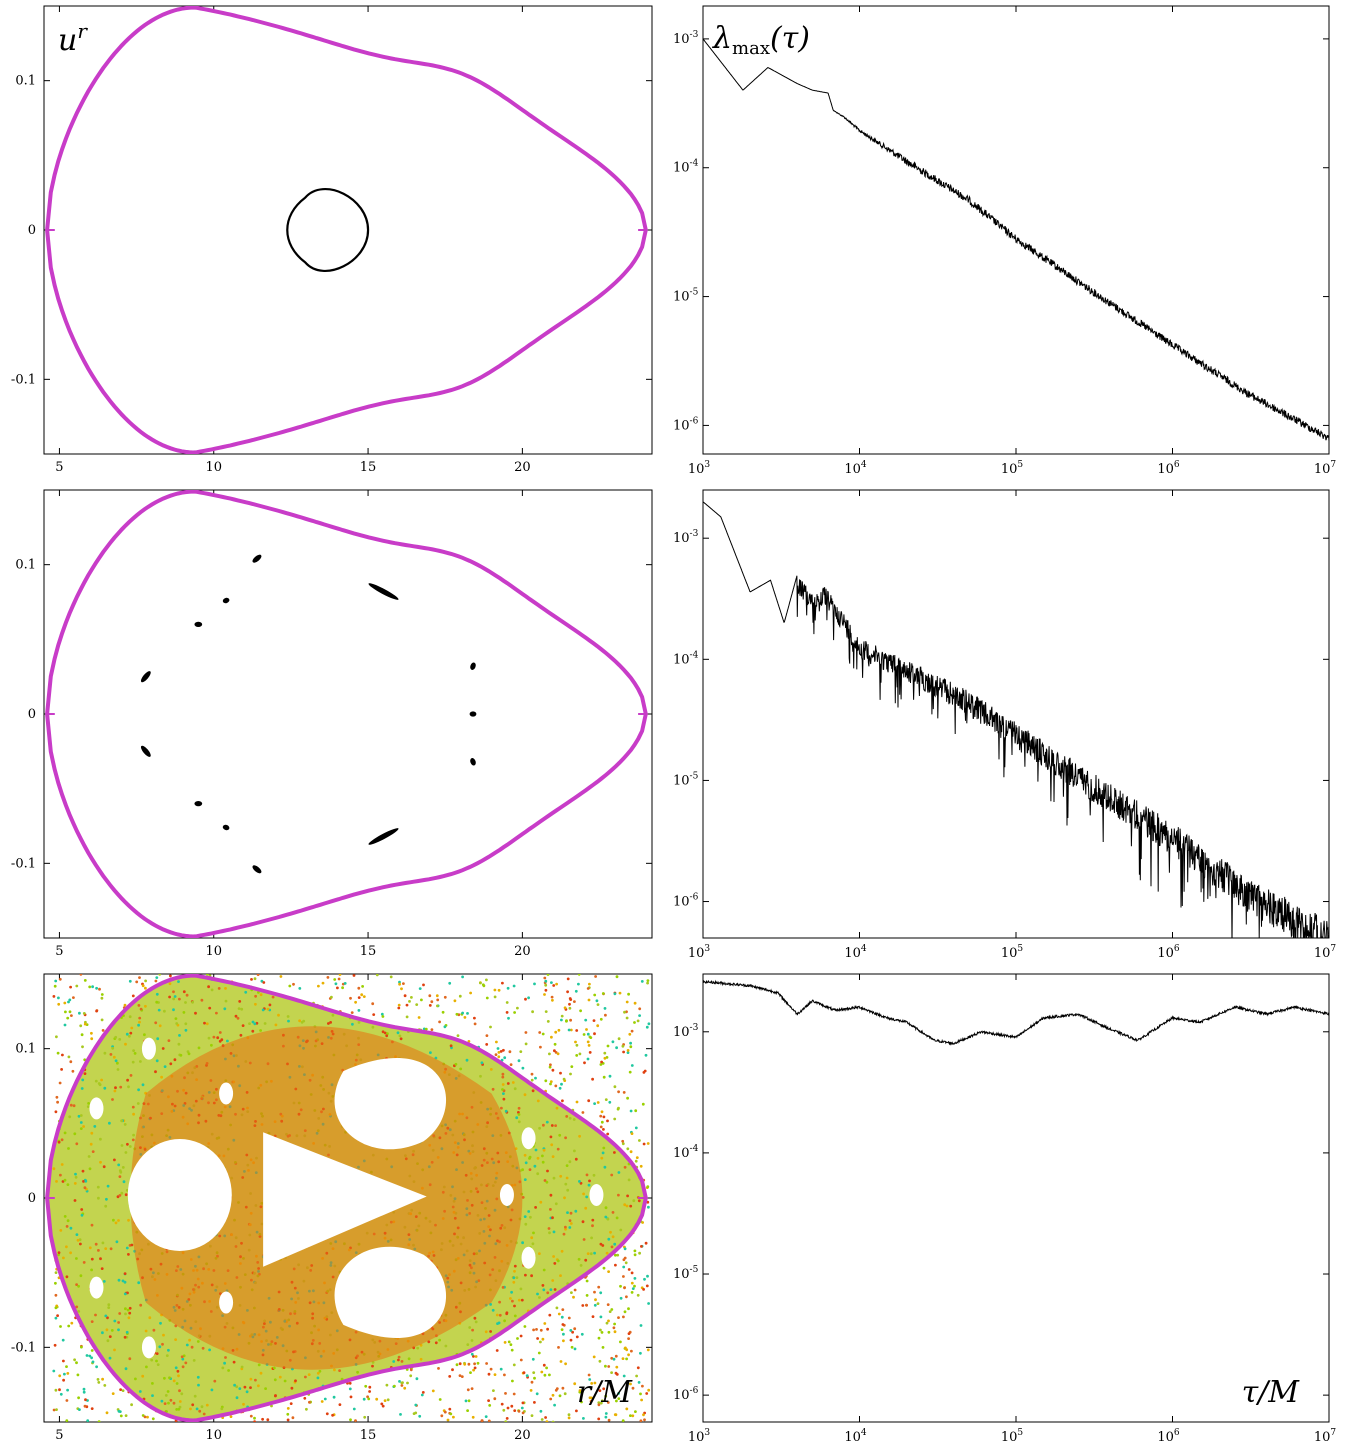  Describe the element at coordinates (694, 898) in the screenshot. I see `y-tick-exp: -6` at that location.